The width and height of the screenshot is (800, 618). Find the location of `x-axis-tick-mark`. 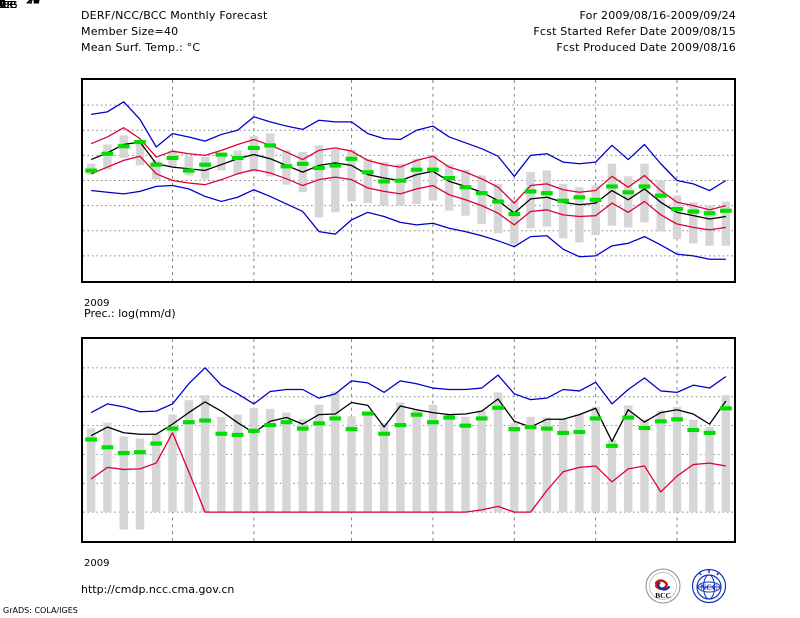

x-axis-tick-mark is located at coordinates (0, 2).